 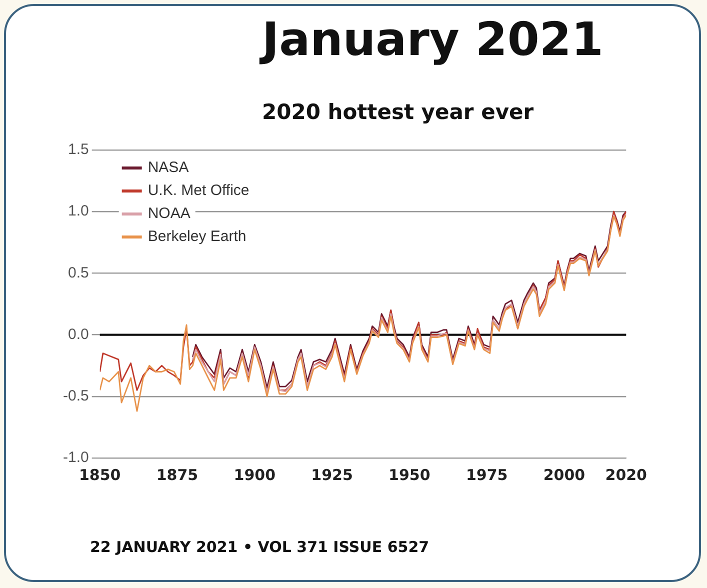 What do you see at coordinates (409, 475) in the screenshot?
I see `x-tick-label: 1950` at bounding box center [409, 475].